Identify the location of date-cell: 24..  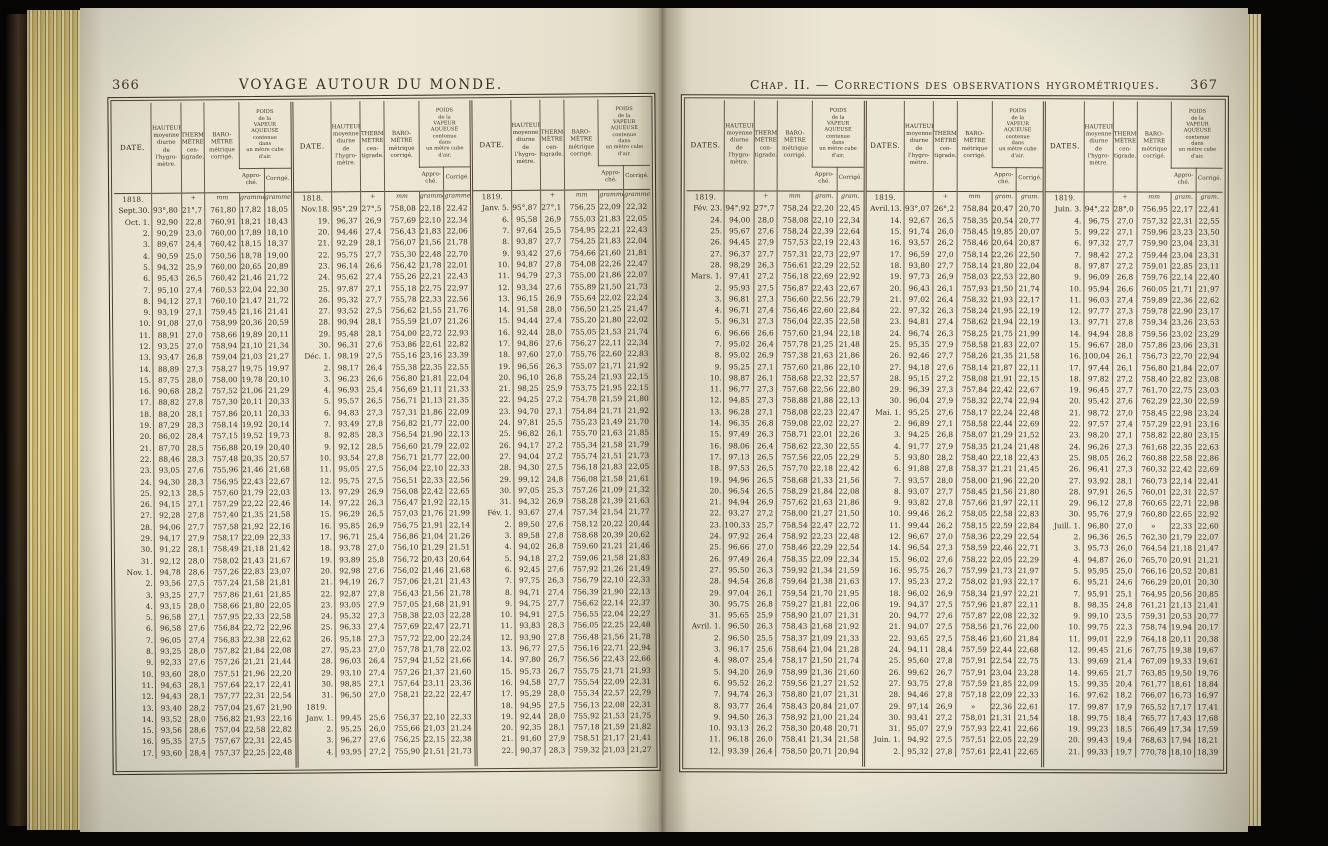
(1075, 446).